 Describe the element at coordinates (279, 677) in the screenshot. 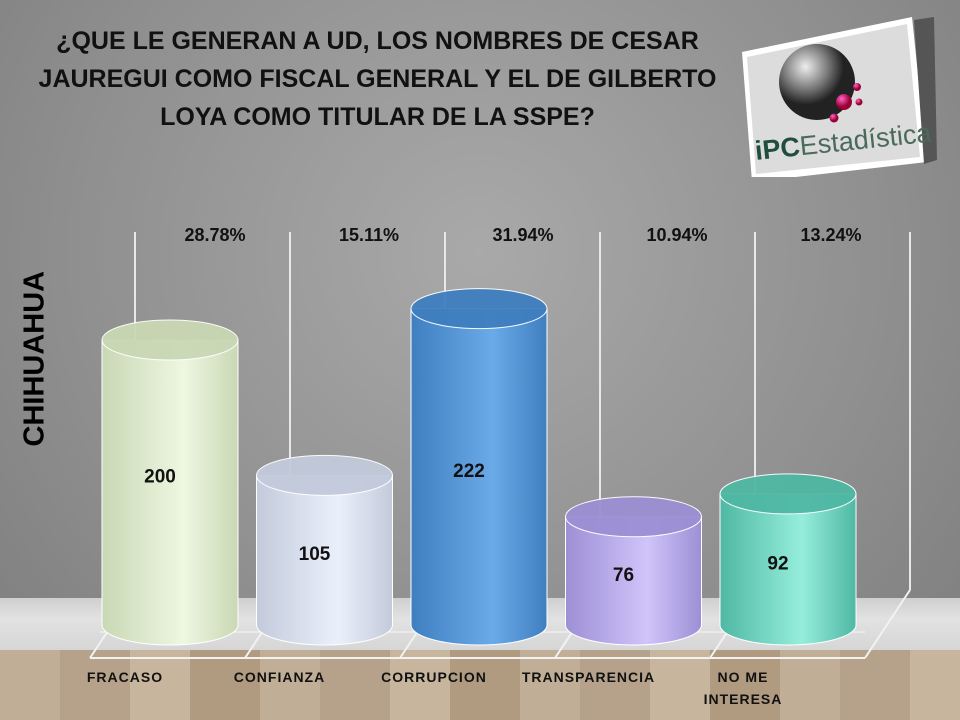

I see `category-label: CONFIANZA` at that location.